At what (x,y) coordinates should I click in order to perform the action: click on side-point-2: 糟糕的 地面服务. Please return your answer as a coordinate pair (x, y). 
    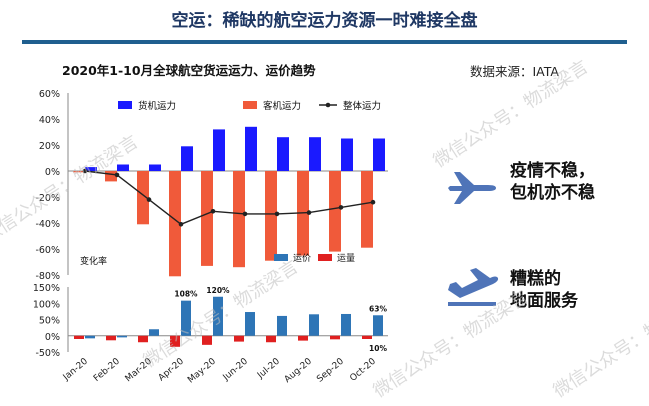
    Looking at the image, I should click on (544, 290).